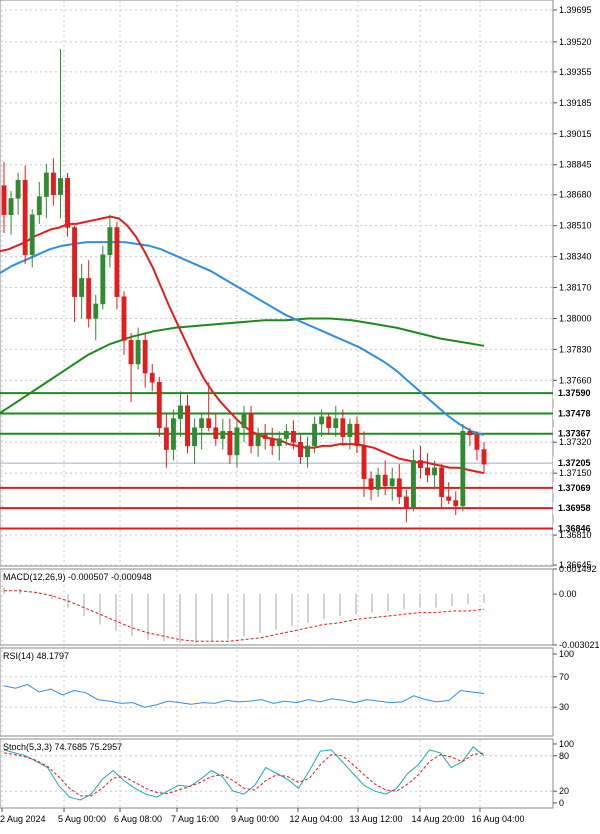  Describe the element at coordinates (575, 226) in the screenshot. I see `price-tick-label: 1.38510` at that location.